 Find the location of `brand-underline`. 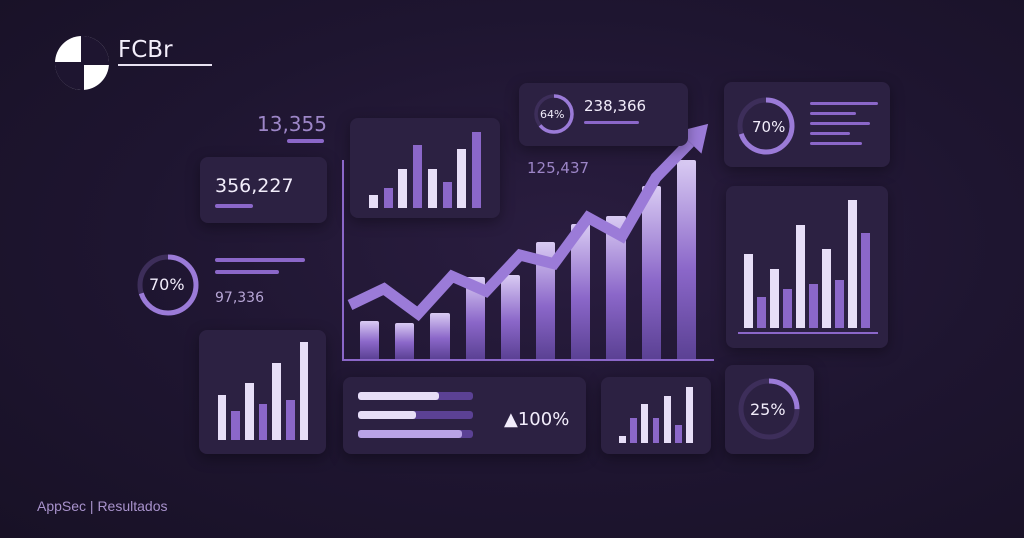

brand-underline is located at coordinates (165, 65).